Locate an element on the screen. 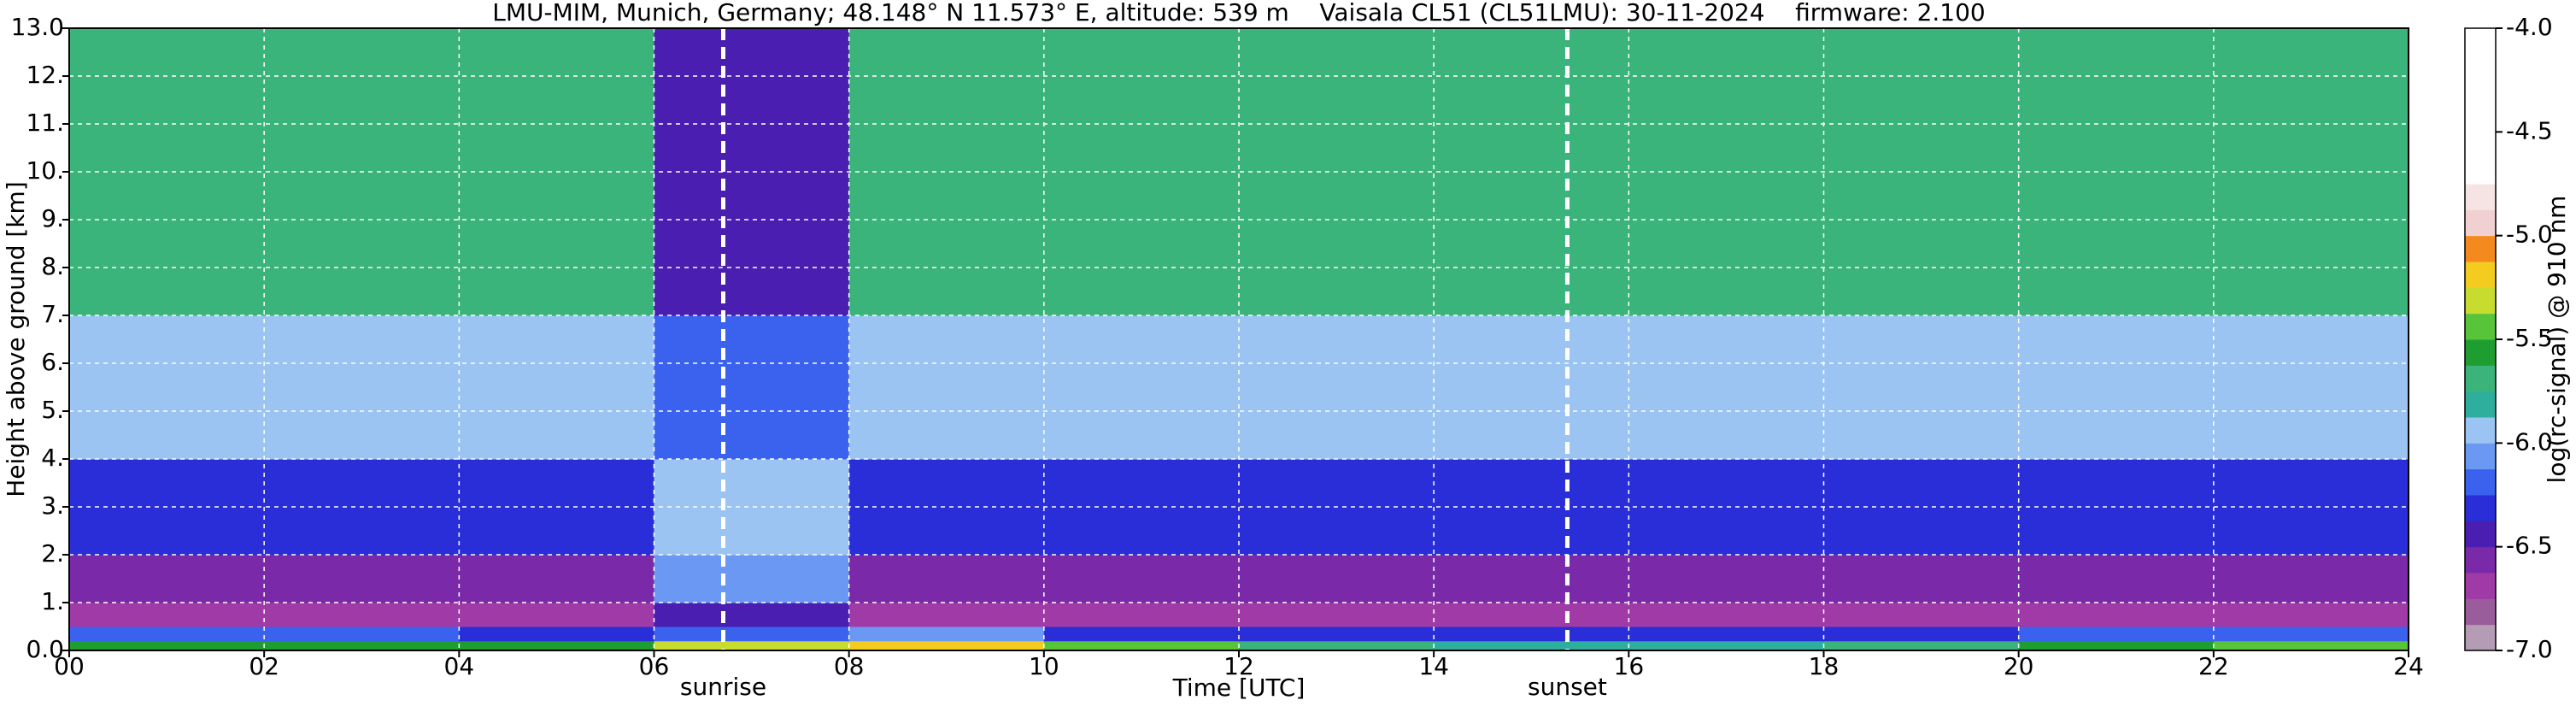 Image resolution: width=2576 pixels, height=706 pixels. colorbar-label: log(rc-signal) @ 910 nm is located at coordinates (2557, 340).